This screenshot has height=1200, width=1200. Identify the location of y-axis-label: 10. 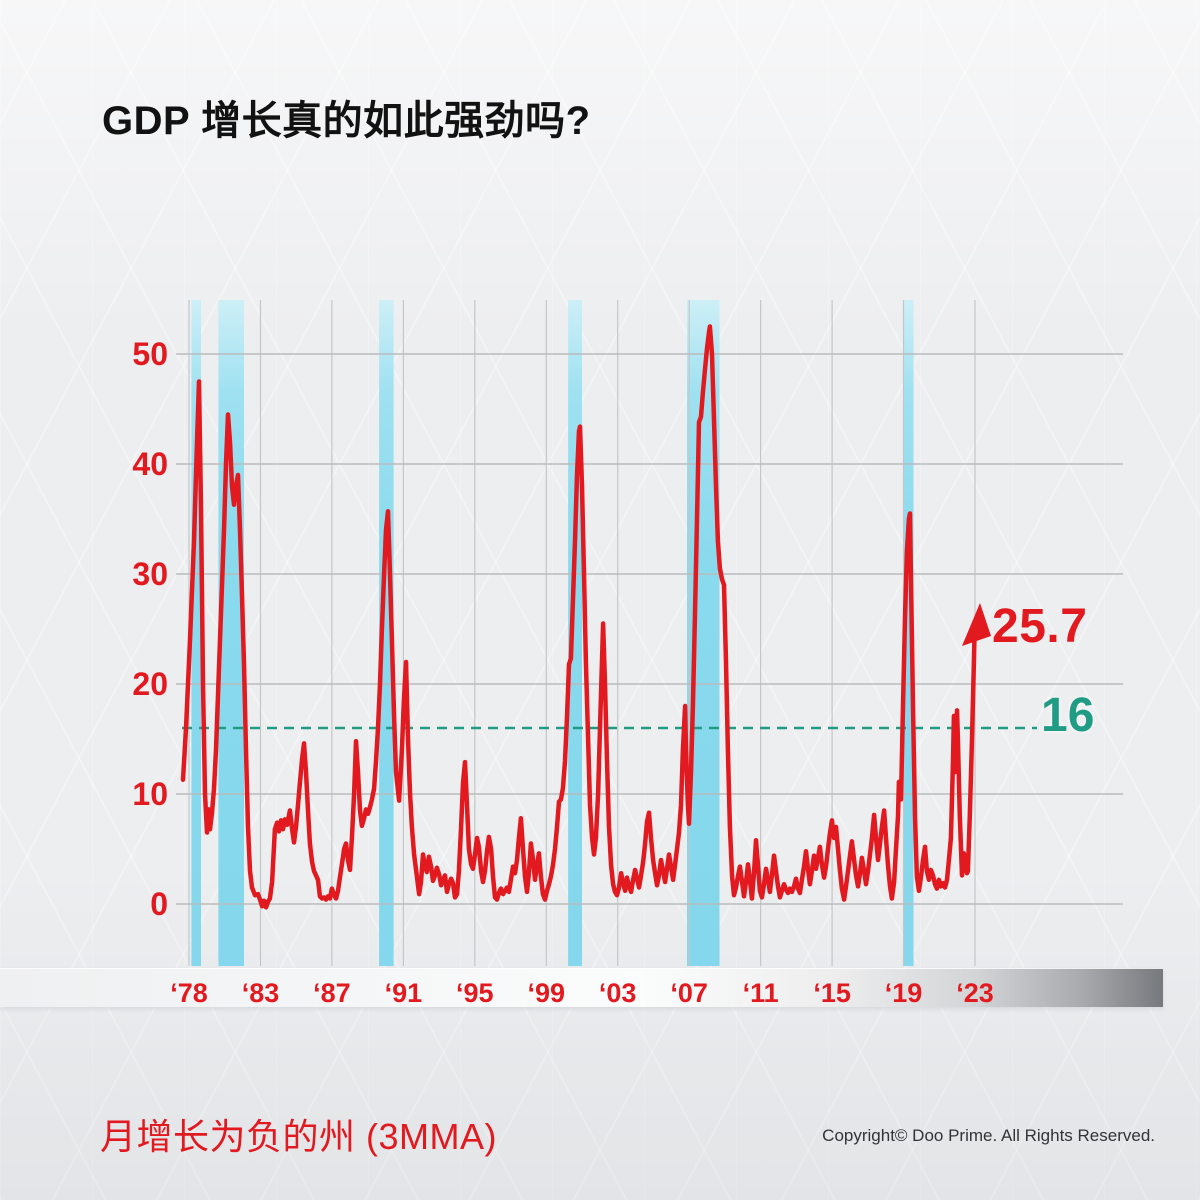
(150, 794).